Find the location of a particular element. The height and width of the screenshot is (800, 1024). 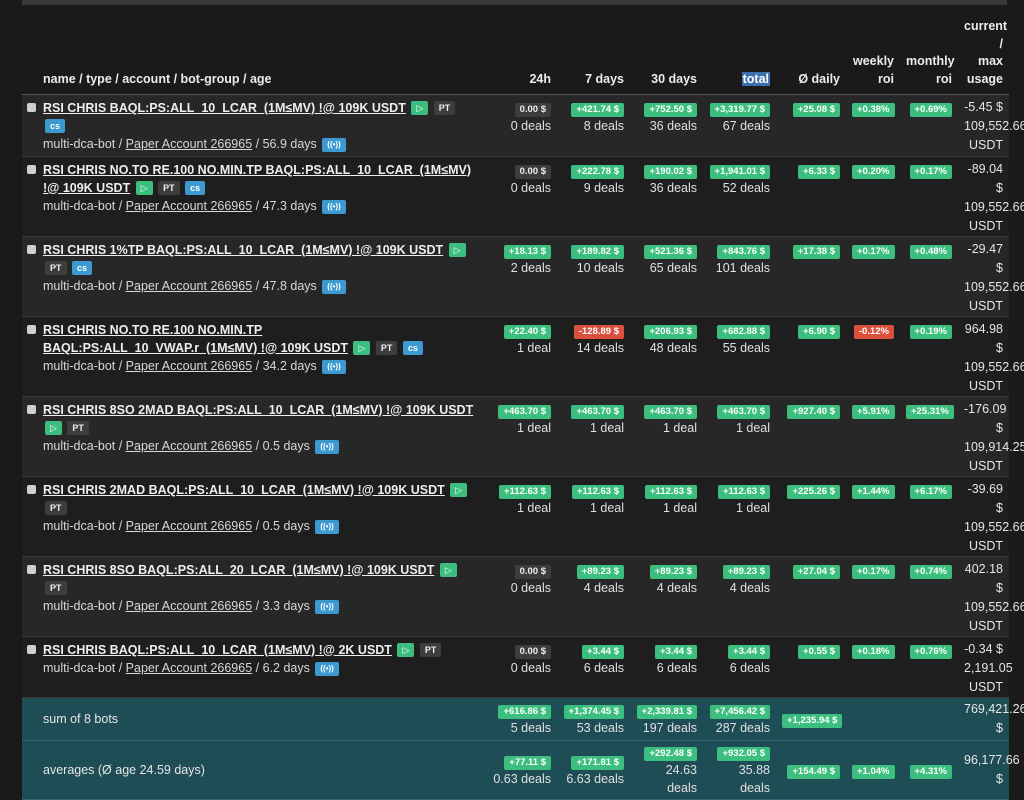

cs-badge: cs is located at coordinates (195, 187).